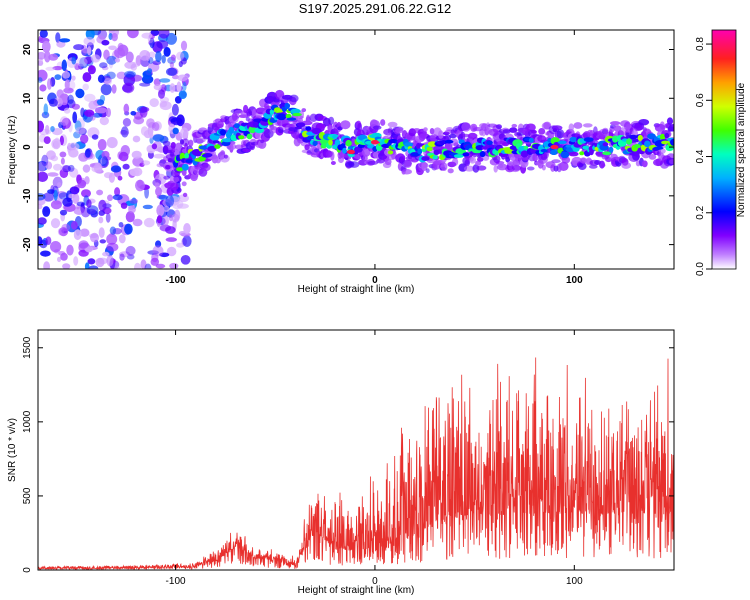 The image size is (750, 600). What do you see at coordinates (27, 347) in the screenshot?
I see `snr-y-tick-label: 1500` at bounding box center [27, 347].